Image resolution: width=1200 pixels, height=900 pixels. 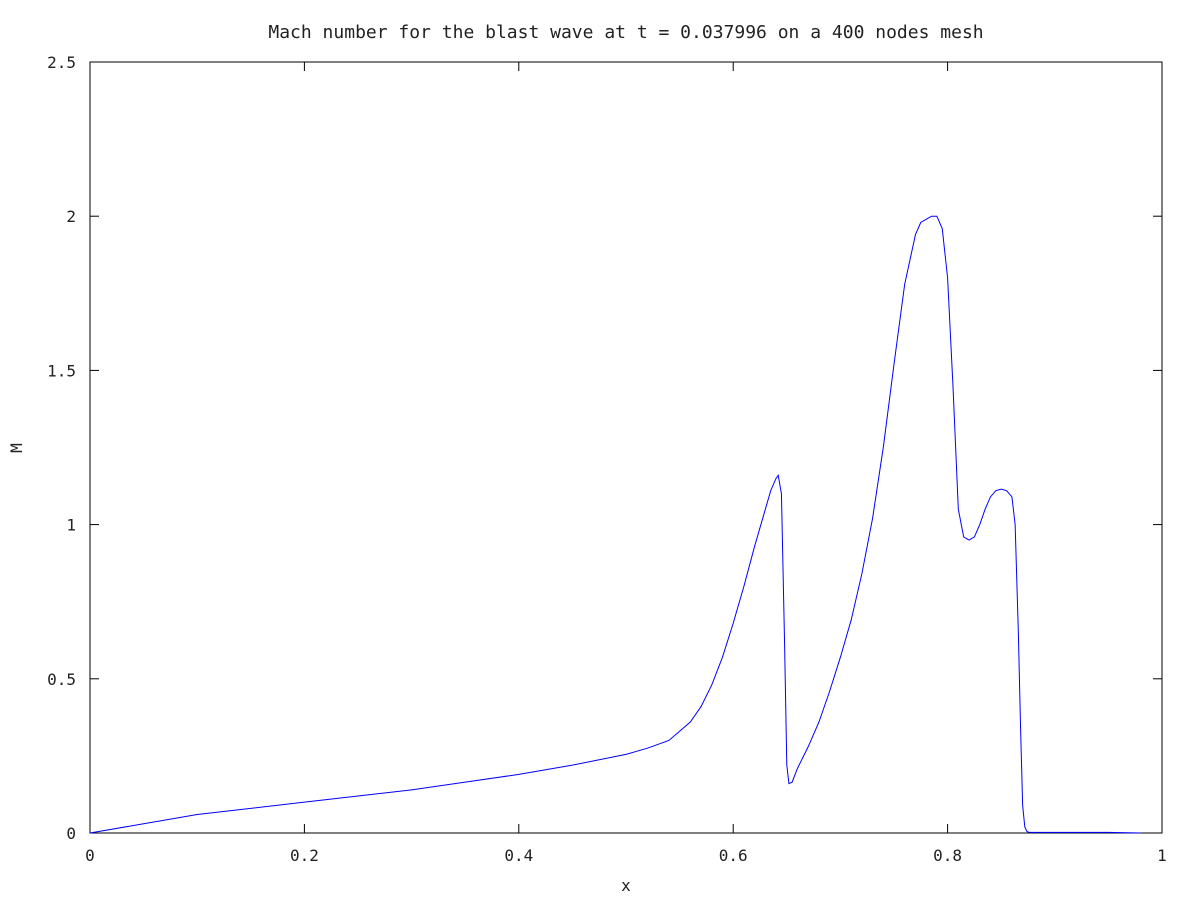 What do you see at coordinates (518, 855) in the screenshot?
I see `x-tick-label: 0.4` at bounding box center [518, 855].